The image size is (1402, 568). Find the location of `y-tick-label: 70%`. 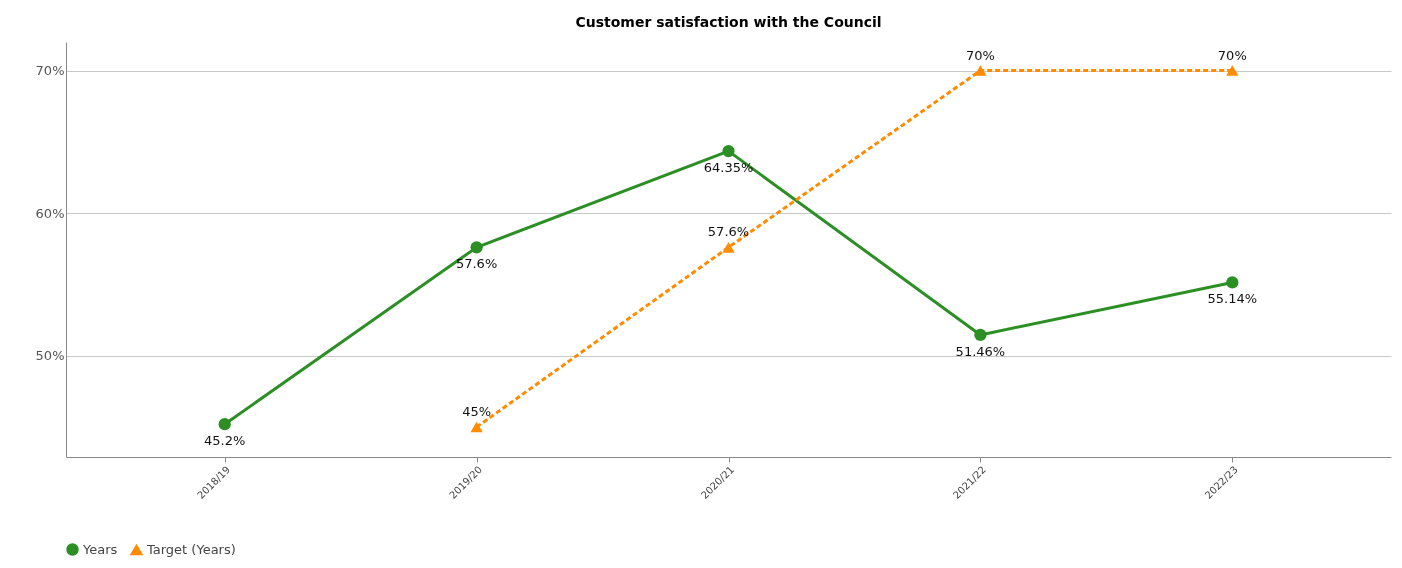

y-tick-label: 70% is located at coordinates (50, 71).